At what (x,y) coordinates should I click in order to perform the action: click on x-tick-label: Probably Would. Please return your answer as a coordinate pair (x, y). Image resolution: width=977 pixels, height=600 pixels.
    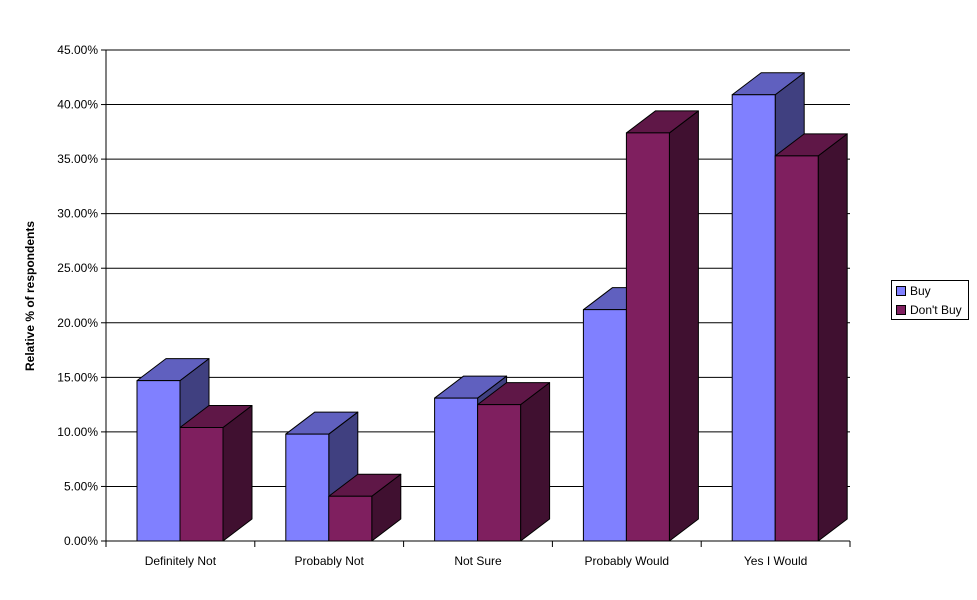
    Looking at the image, I should click on (627, 561).